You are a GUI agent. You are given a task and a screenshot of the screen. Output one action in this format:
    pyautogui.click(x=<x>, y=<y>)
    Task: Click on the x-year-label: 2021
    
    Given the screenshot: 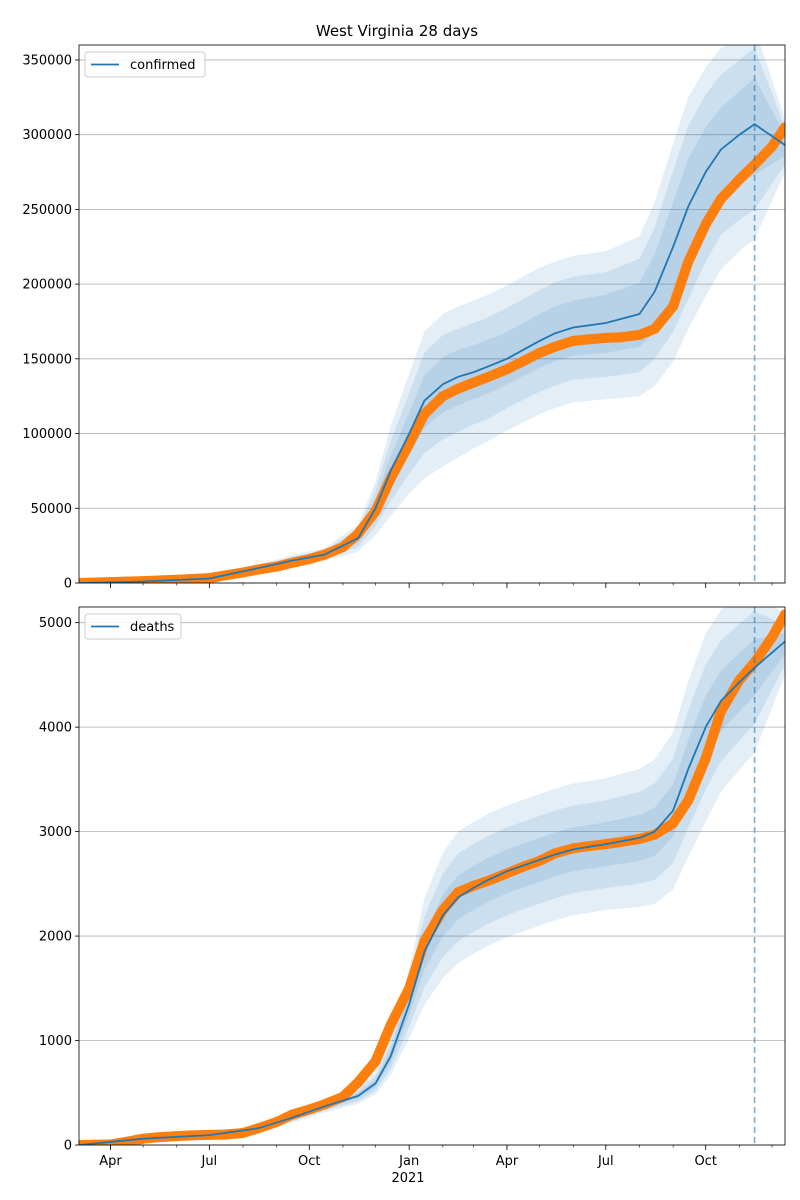 What is the action you would take?
    pyautogui.click(x=407, y=1178)
    